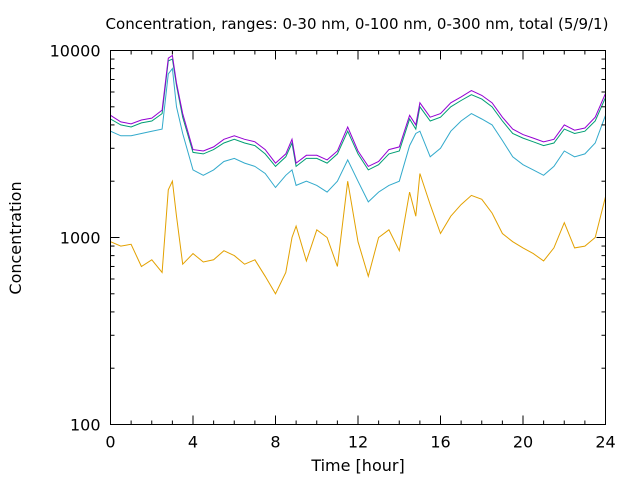 The image size is (640, 480). Describe the element at coordinates (523, 442) in the screenshot. I see `x-tick-label: 20` at that location.